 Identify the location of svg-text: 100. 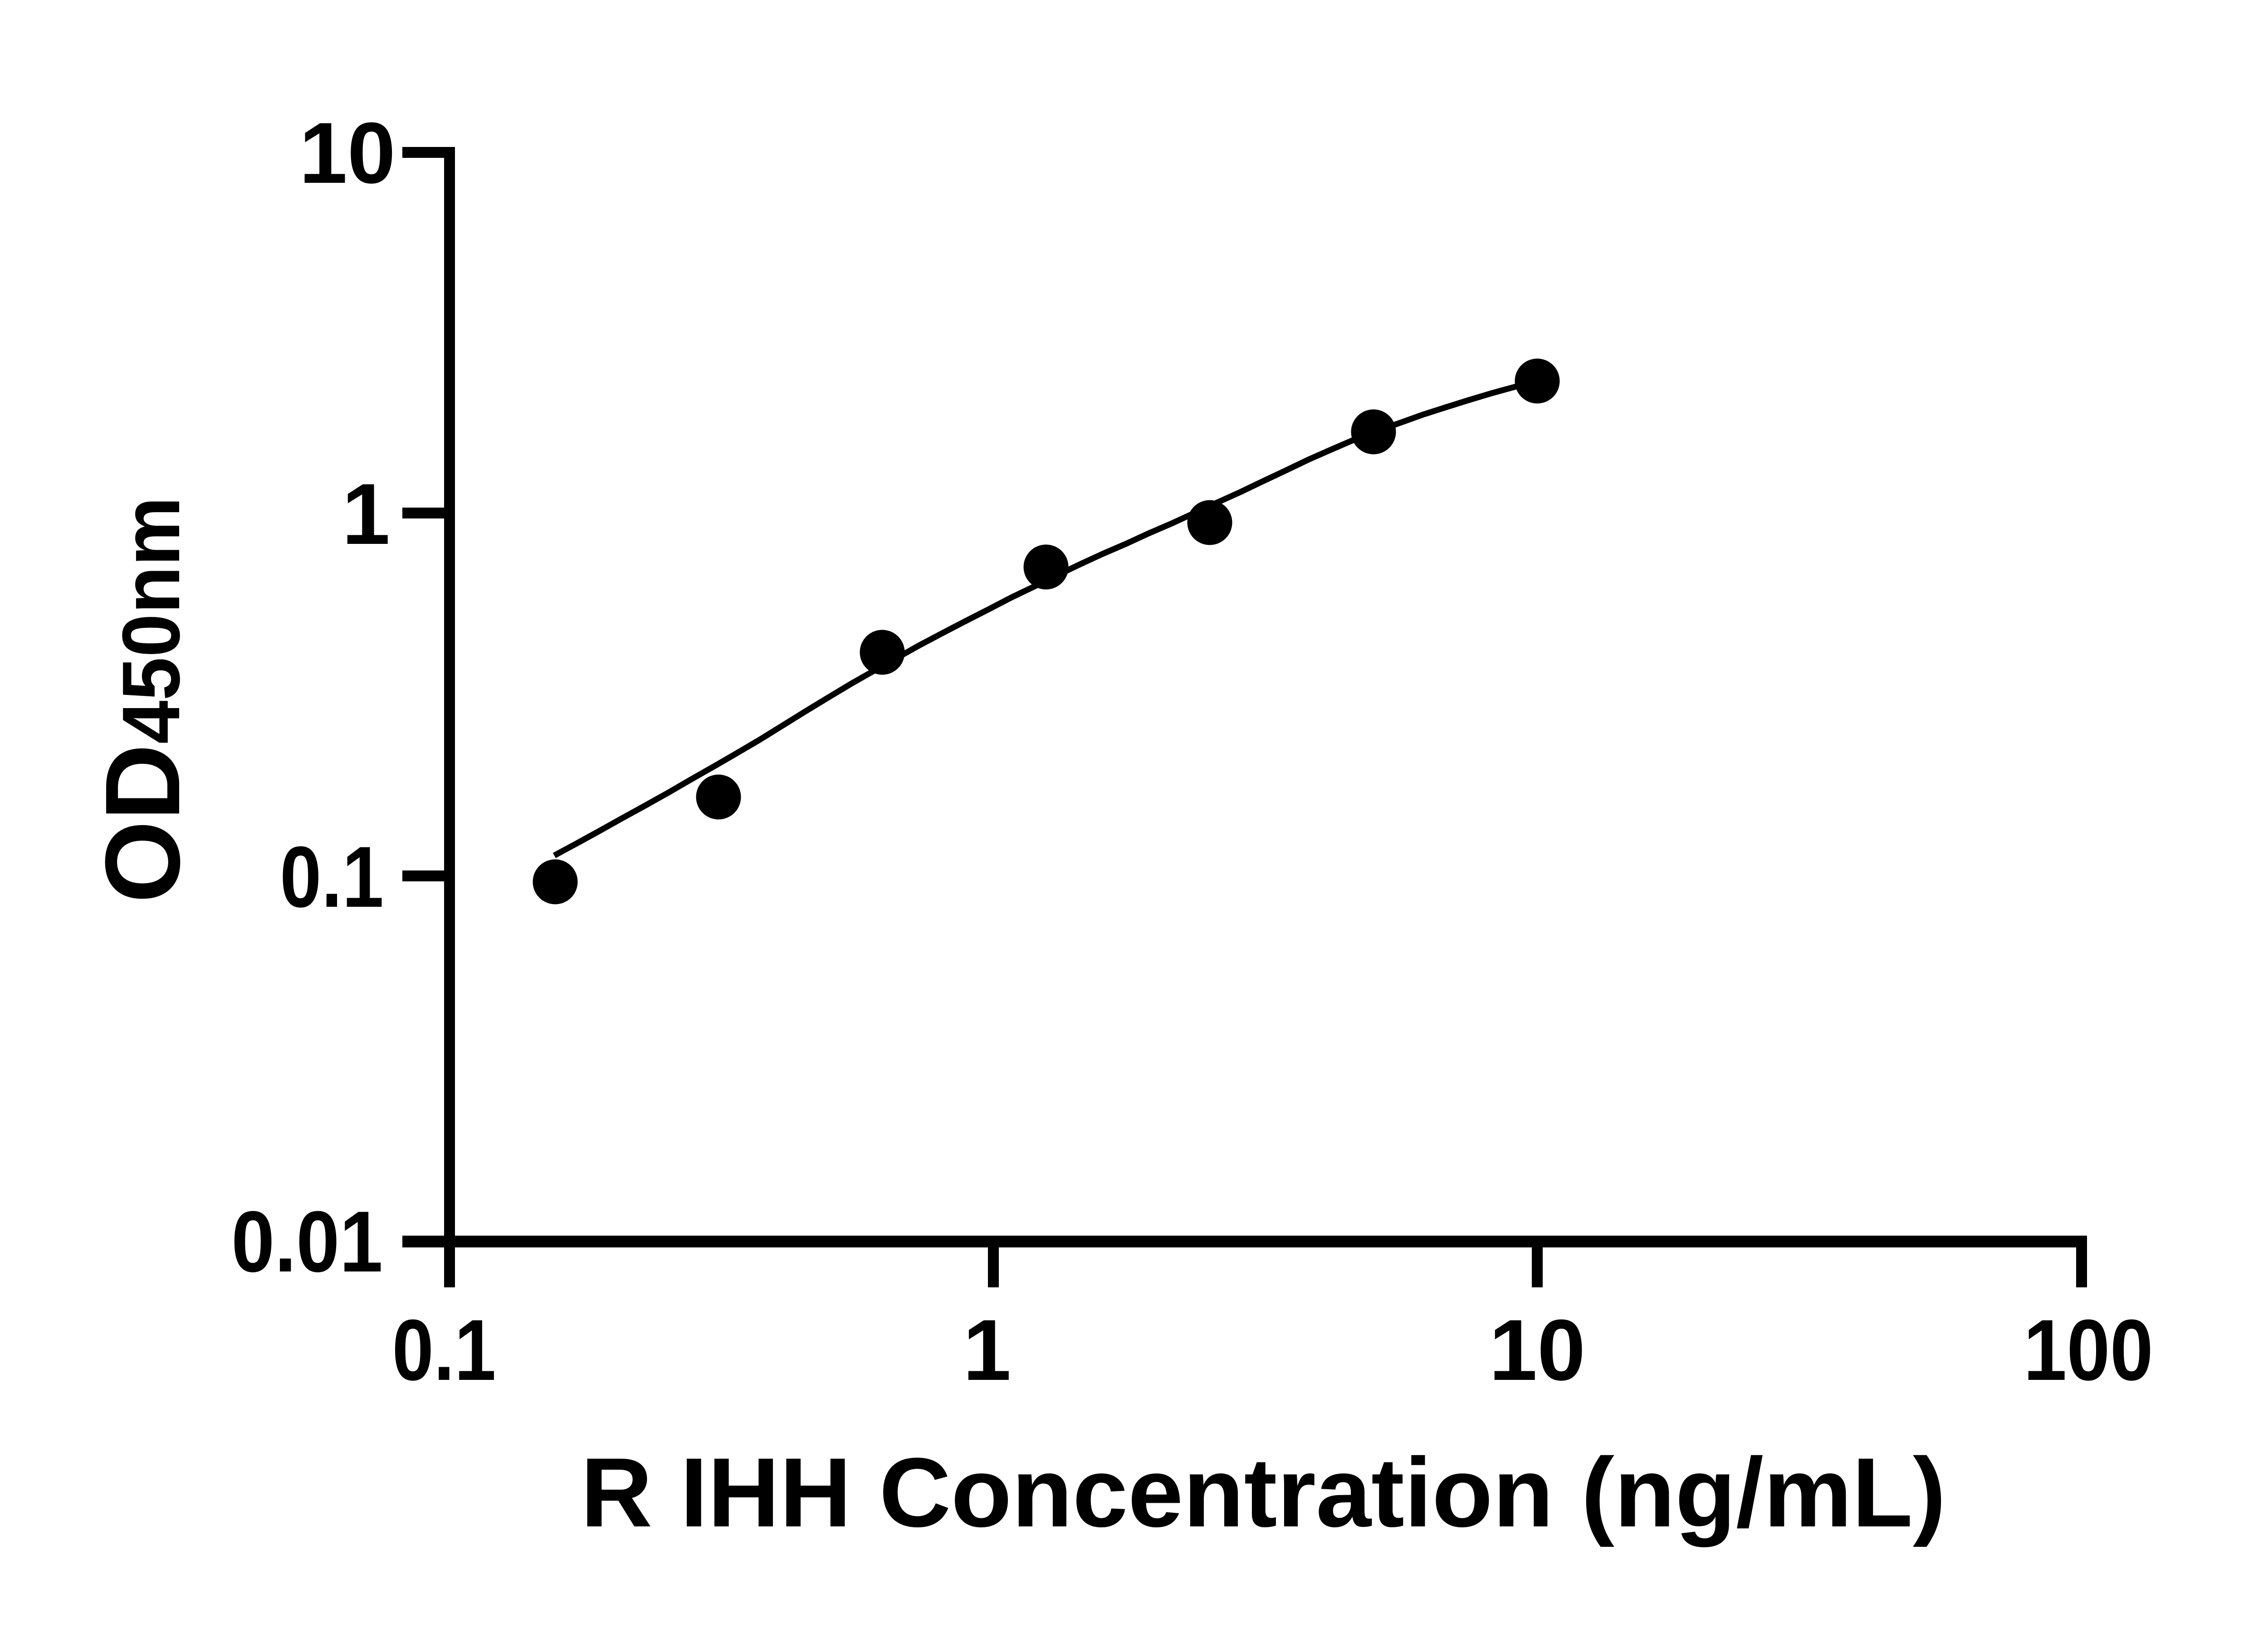
(2089, 1350).